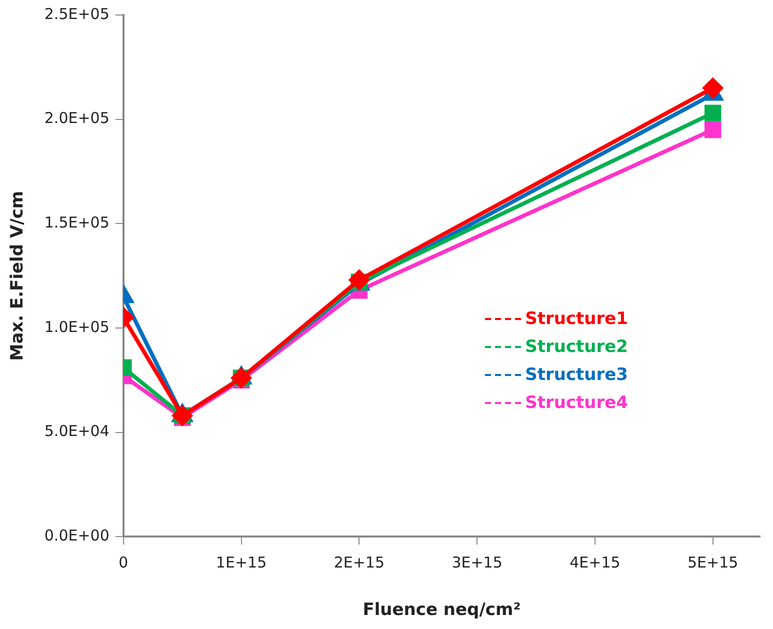  Describe the element at coordinates (359, 562) in the screenshot. I see `x-tick-label: 2E+15` at that location.